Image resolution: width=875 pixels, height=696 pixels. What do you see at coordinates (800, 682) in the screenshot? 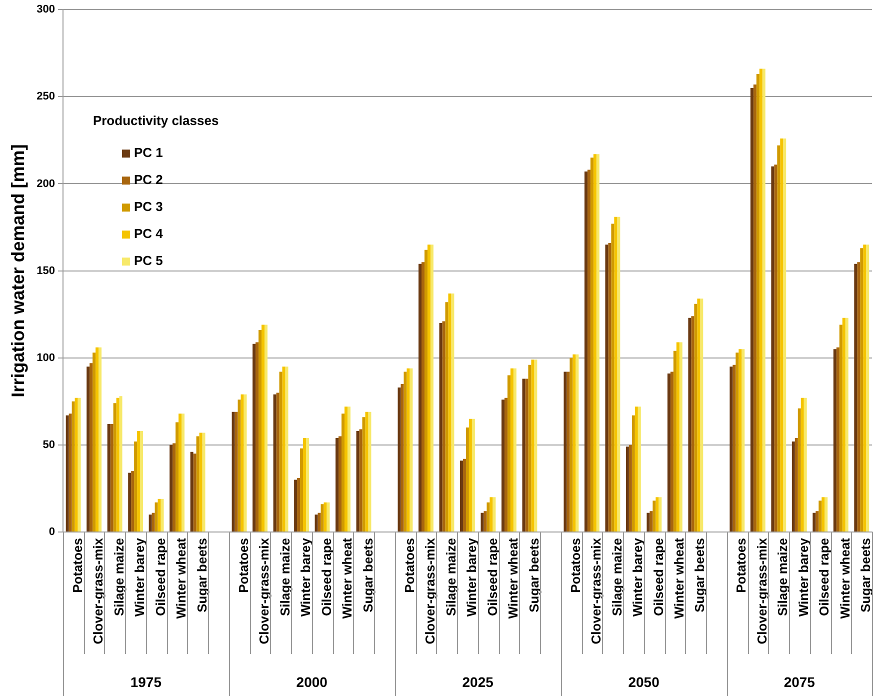
I see `text: 2075` at bounding box center [800, 682].